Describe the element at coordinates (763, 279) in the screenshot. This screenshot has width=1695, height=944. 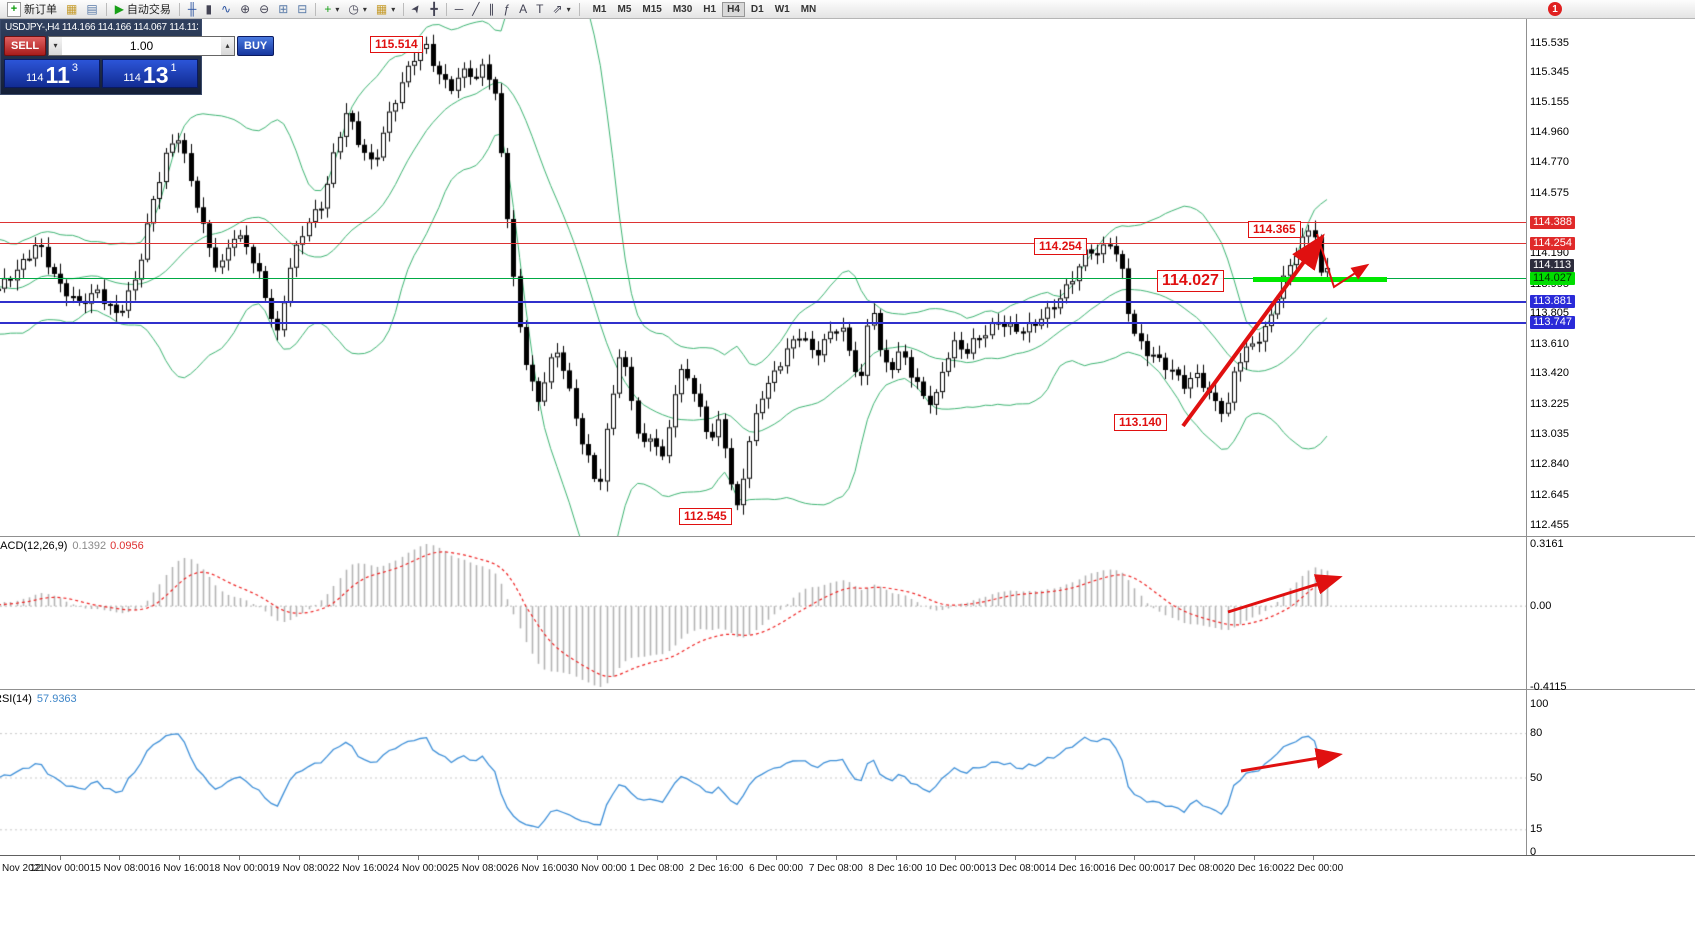
I see `horizontal-line-114.027` at that location.